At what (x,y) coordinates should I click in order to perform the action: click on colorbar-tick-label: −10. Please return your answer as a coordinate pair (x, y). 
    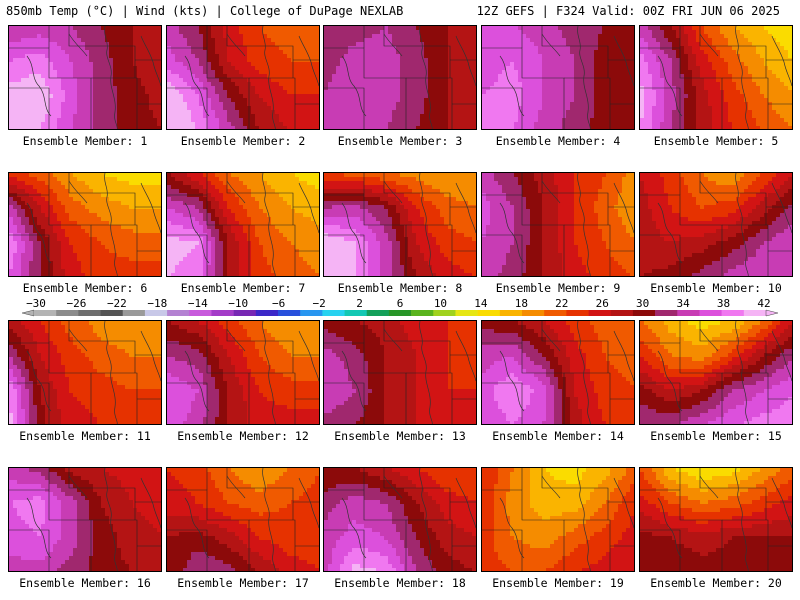
    Looking at the image, I should click on (238, 303).